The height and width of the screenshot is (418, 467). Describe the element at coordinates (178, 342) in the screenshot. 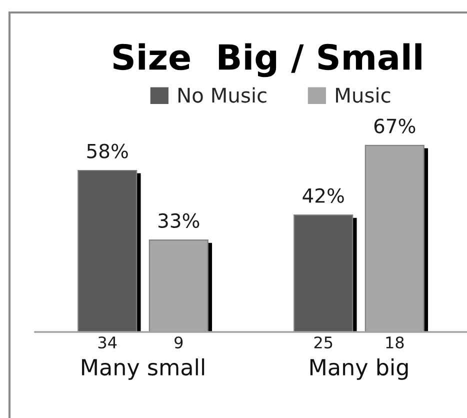

I see `text: 9` at that location.